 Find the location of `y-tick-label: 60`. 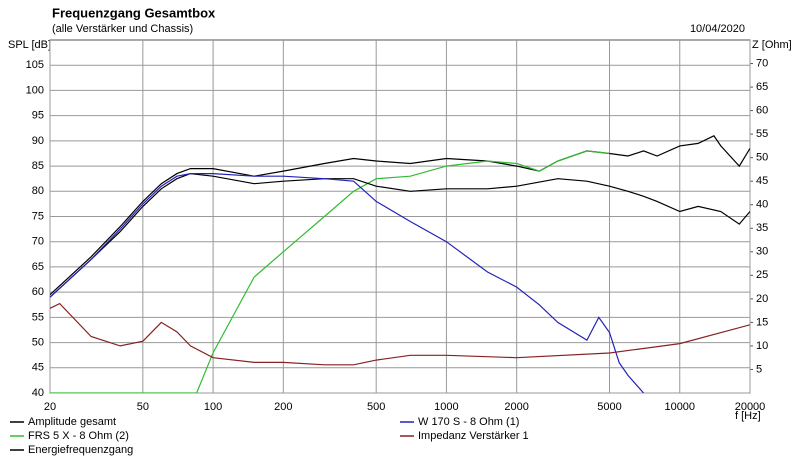

y-tick-label: 60 is located at coordinates (38, 292).